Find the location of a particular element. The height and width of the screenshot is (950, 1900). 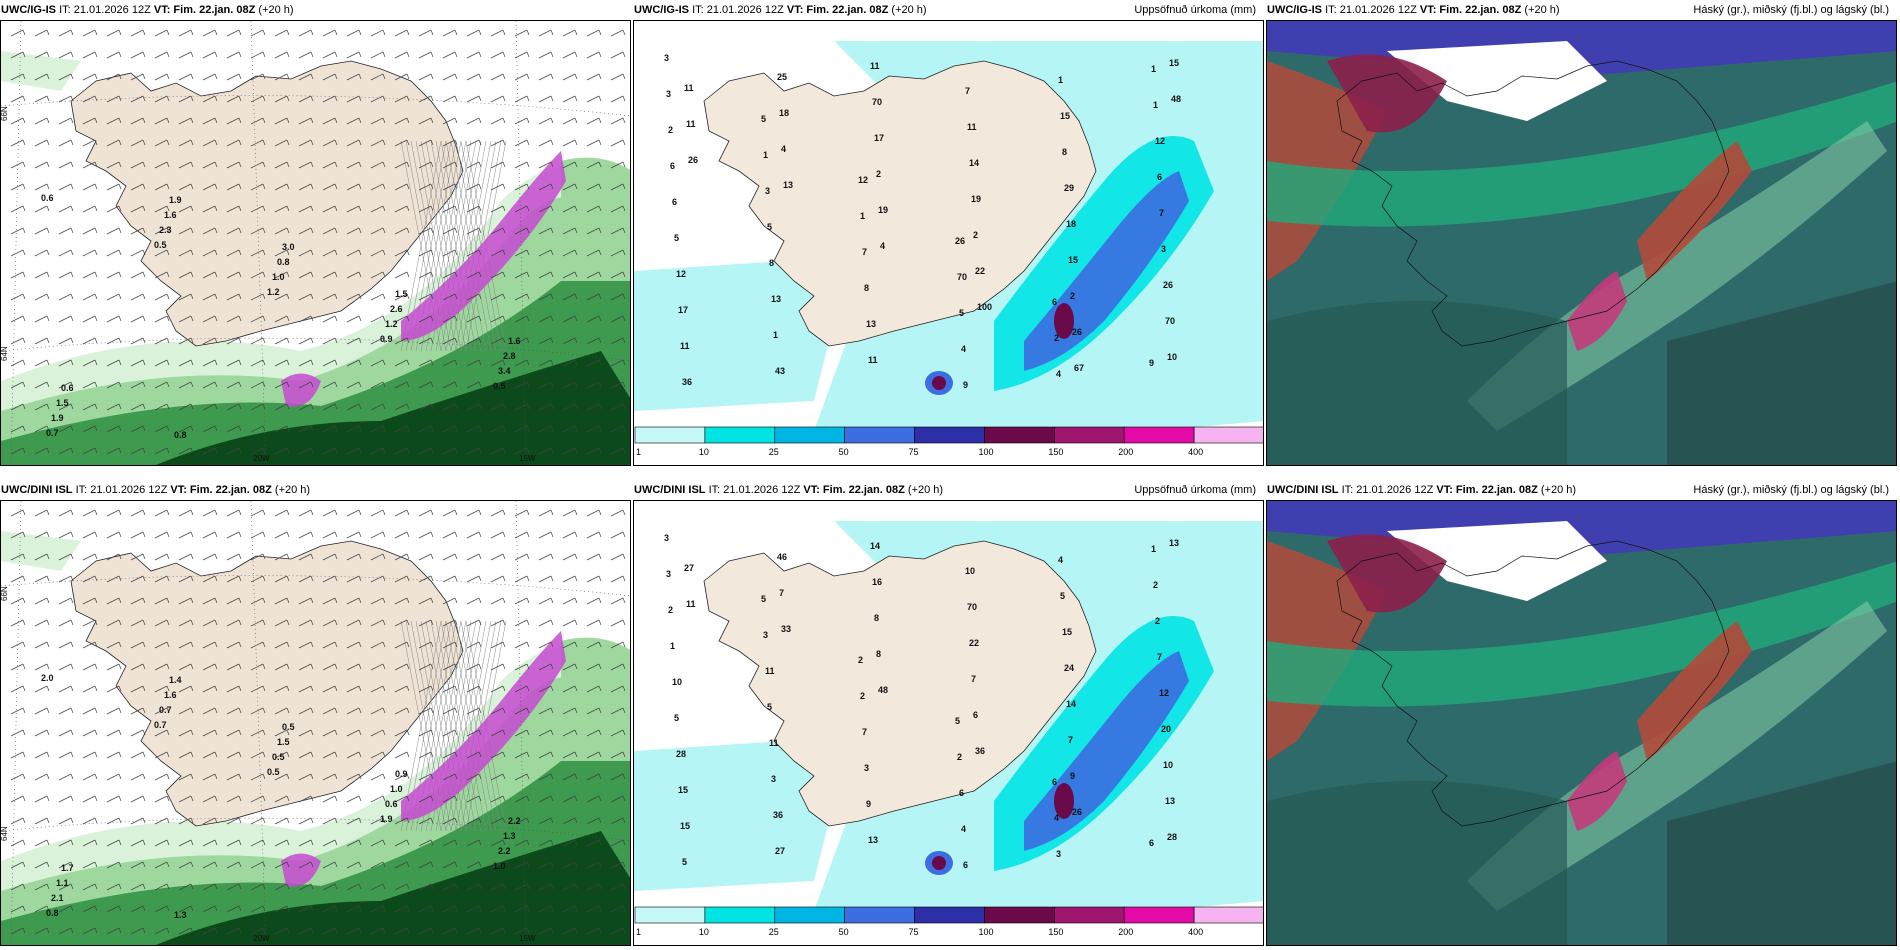

legend-tick: 100 is located at coordinates (985, 452).